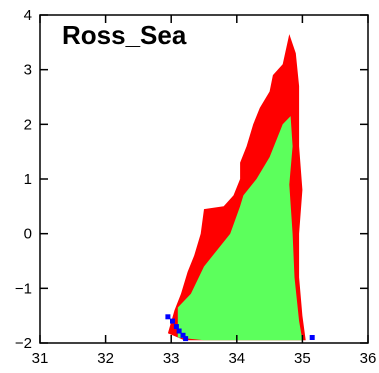  Describe the element at coordinates (302, 358) in the screenshot. I see `x-tick-label: 35` at that location.